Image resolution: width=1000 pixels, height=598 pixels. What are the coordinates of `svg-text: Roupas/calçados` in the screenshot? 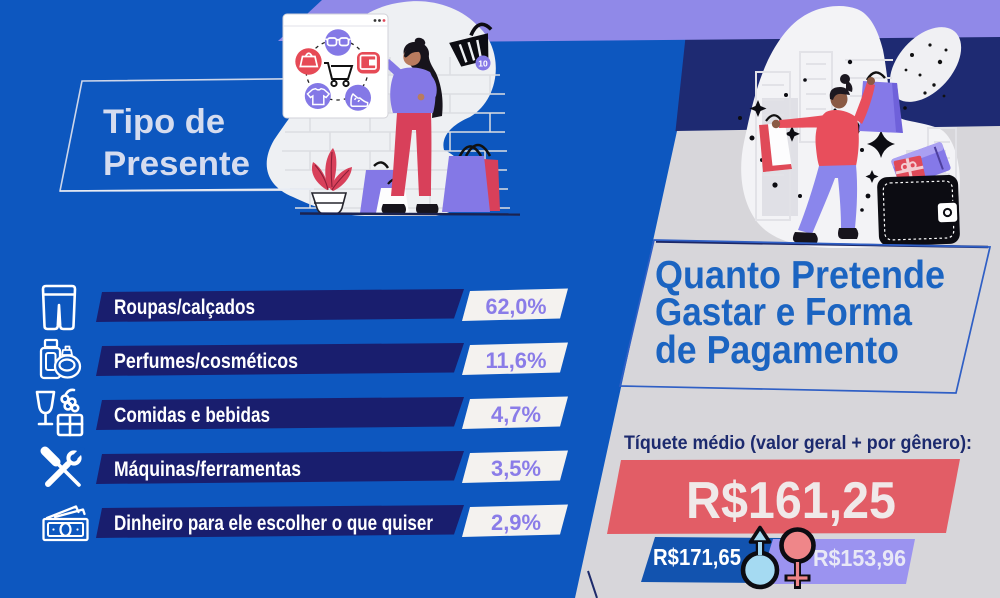 It's located at (184, 307).